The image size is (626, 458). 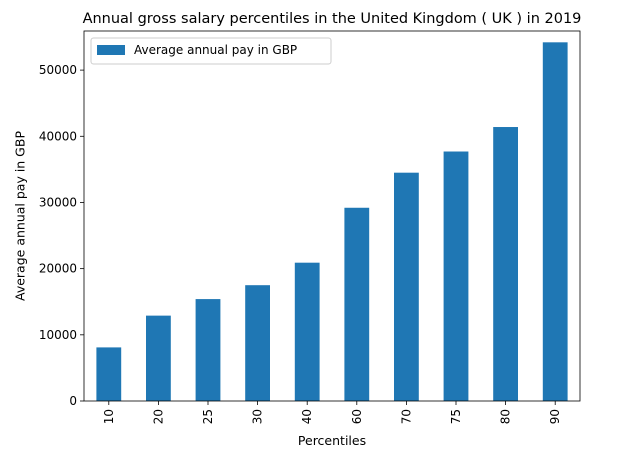 I want to click on x-tick-label-25: 25, so click(x=208, y=416).